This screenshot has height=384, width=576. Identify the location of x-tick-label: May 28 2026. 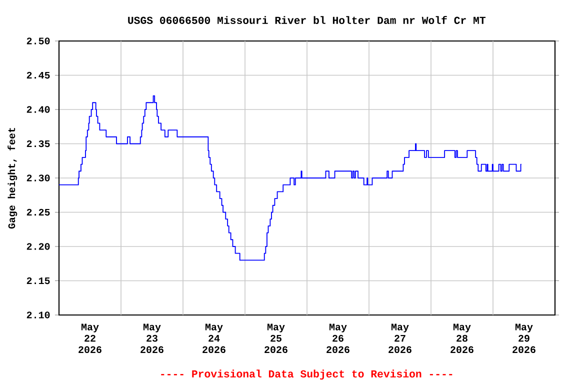
(462, 339).